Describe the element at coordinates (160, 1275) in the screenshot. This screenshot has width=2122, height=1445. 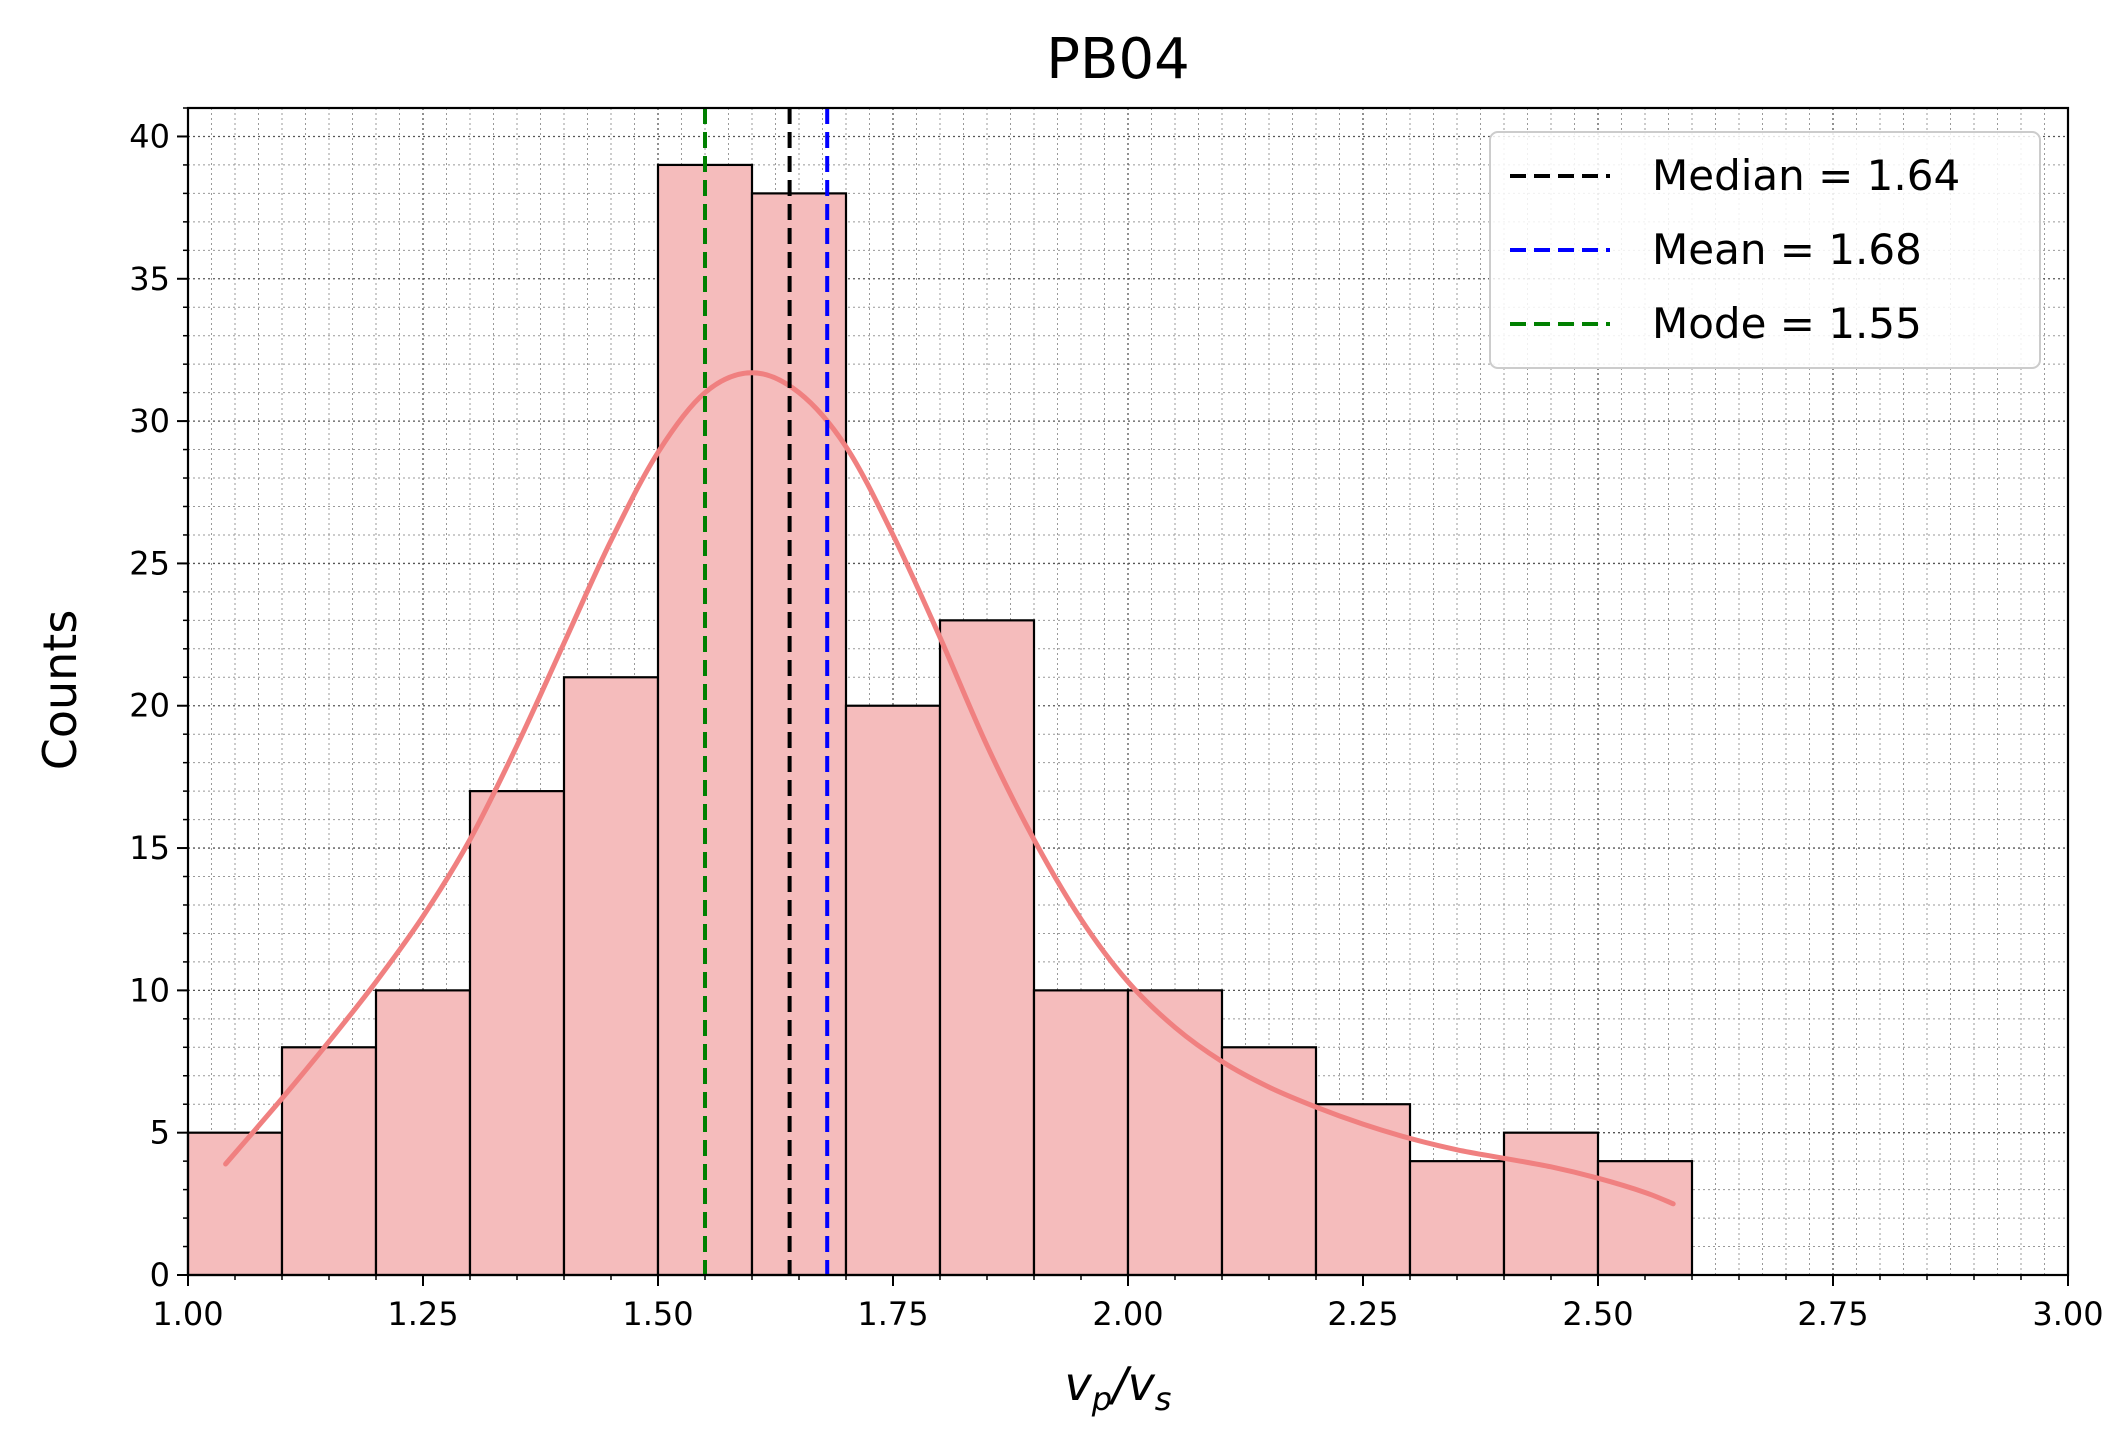
I see `y-tick-label: 0` at that location.